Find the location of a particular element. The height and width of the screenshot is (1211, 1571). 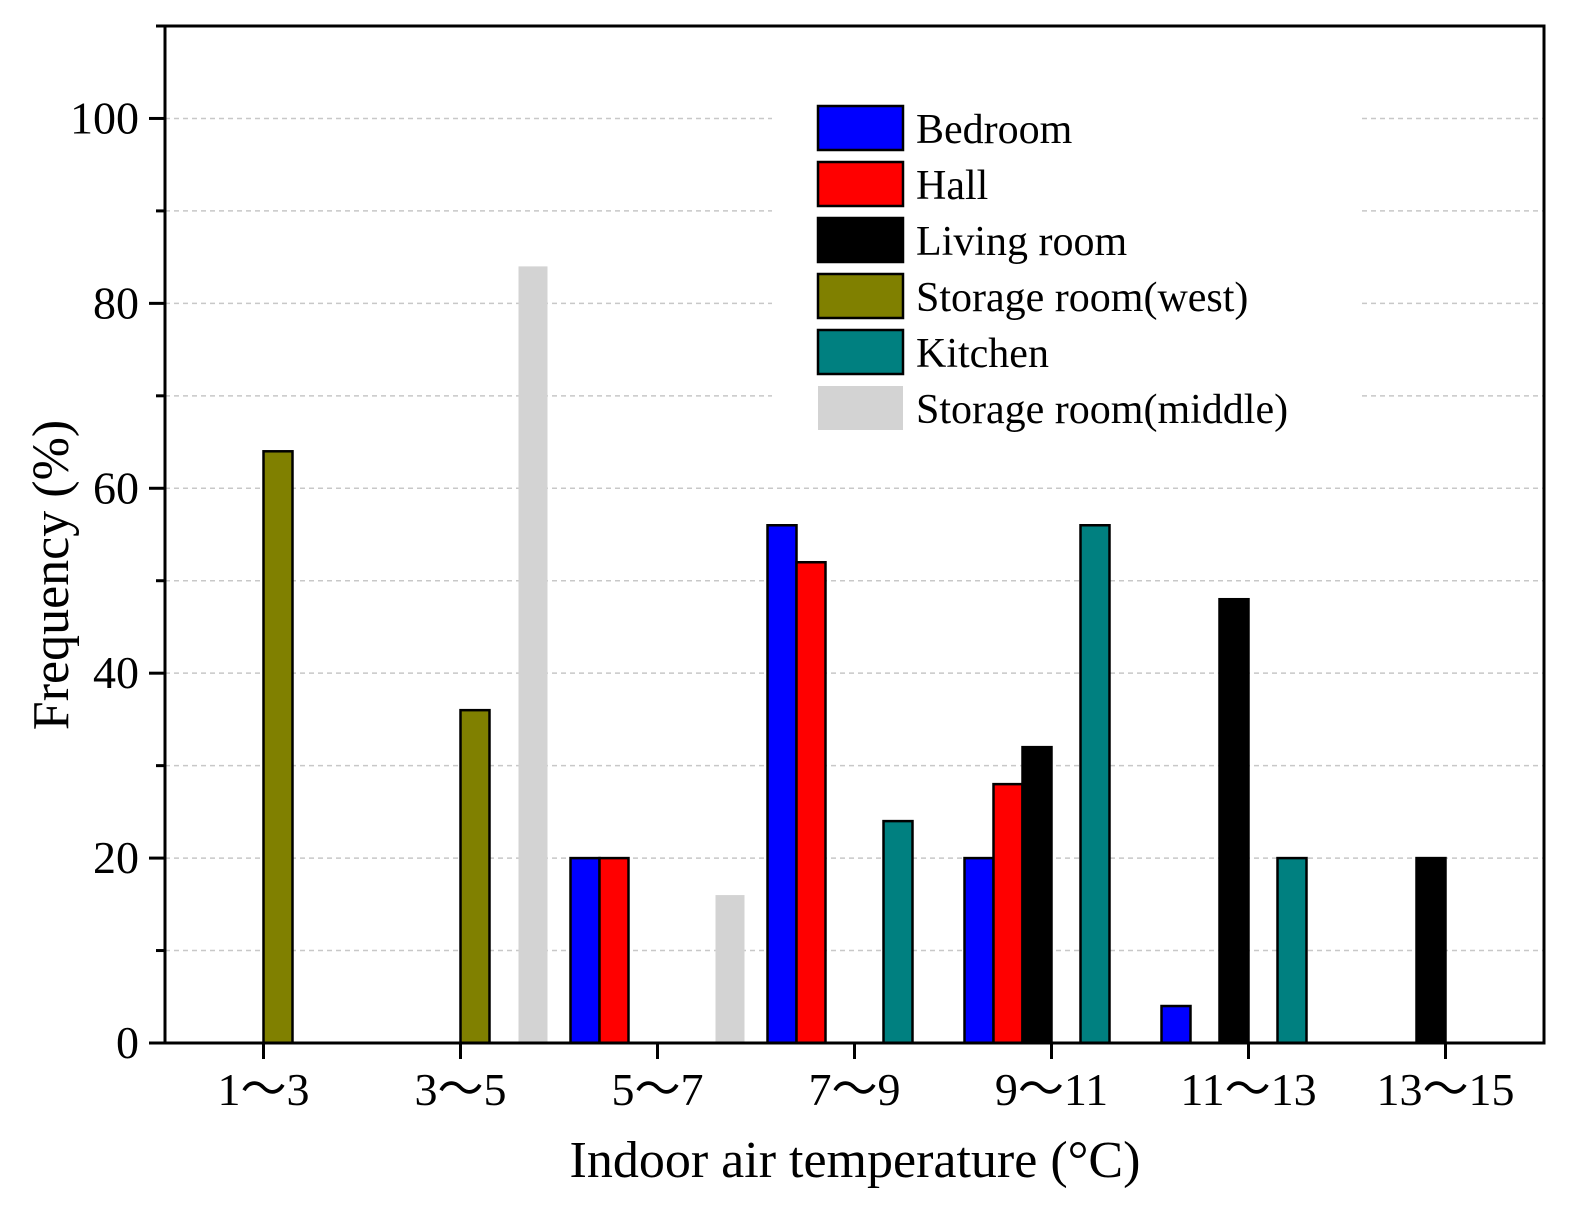

legend-label: Living room is located at coordinates (1021, 242).